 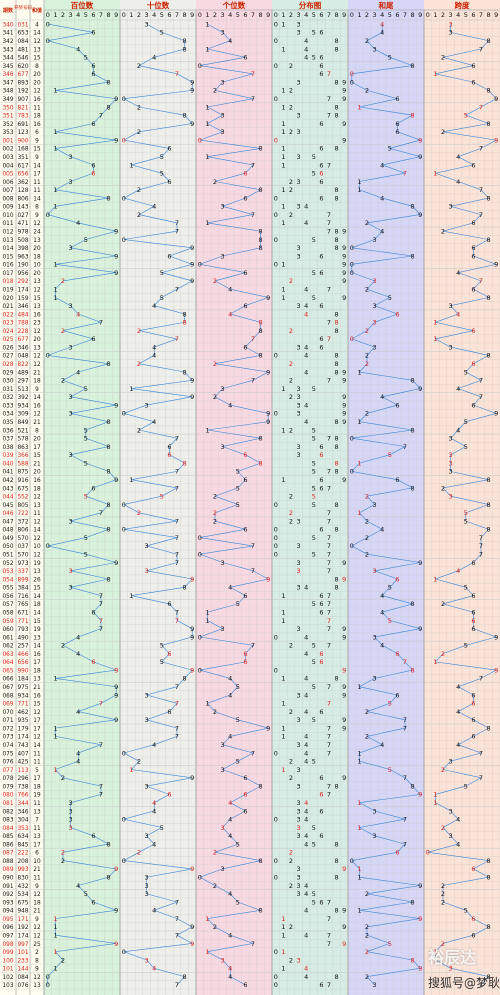 What do you see at coordinates (473, 704) in the screenshot?
I see `panel-mark-5: 6` at bounding box center [473, 704].